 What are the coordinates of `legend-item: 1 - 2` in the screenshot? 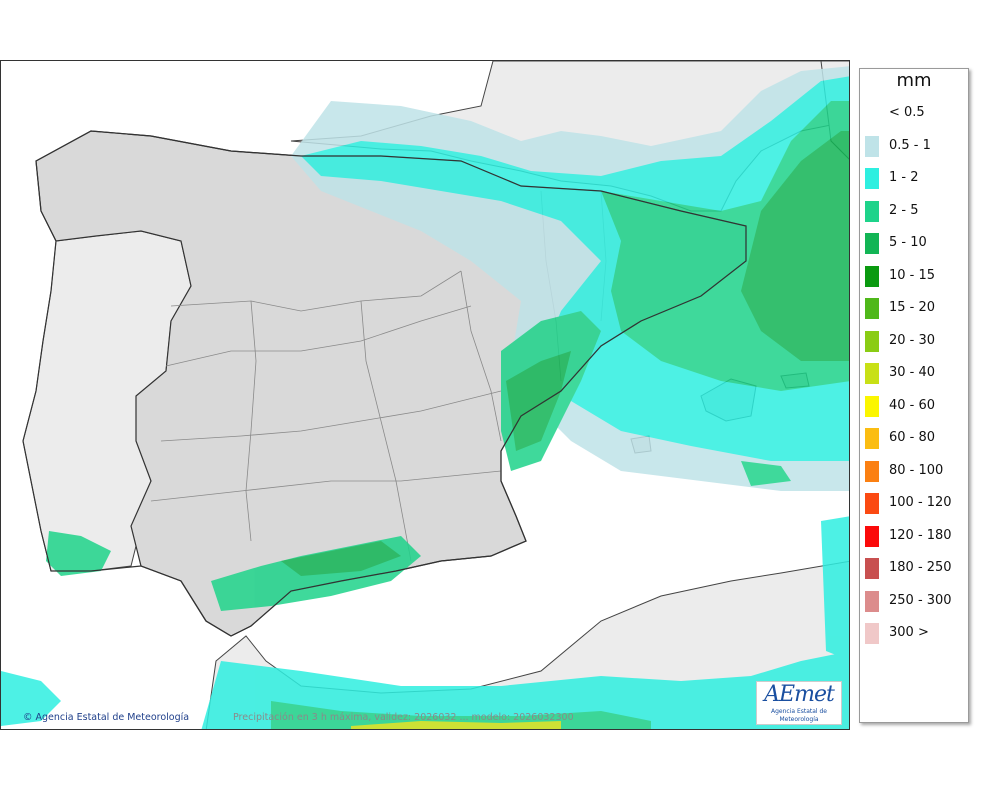 It's located at (914, 184).